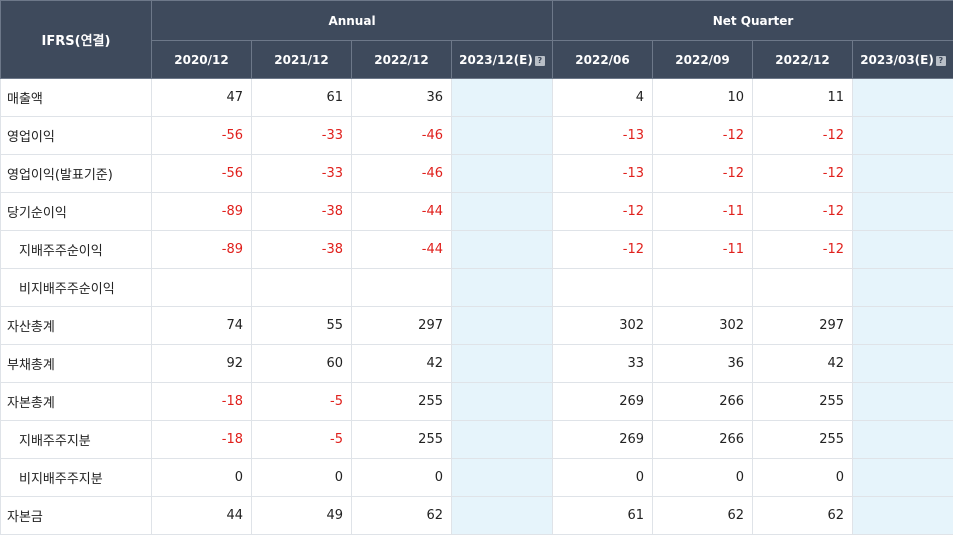 This screenshot has height=535, width=953. Describe the element at coordinates (703, 98) in the screenshot. I see `value-cell: 10` at that location.